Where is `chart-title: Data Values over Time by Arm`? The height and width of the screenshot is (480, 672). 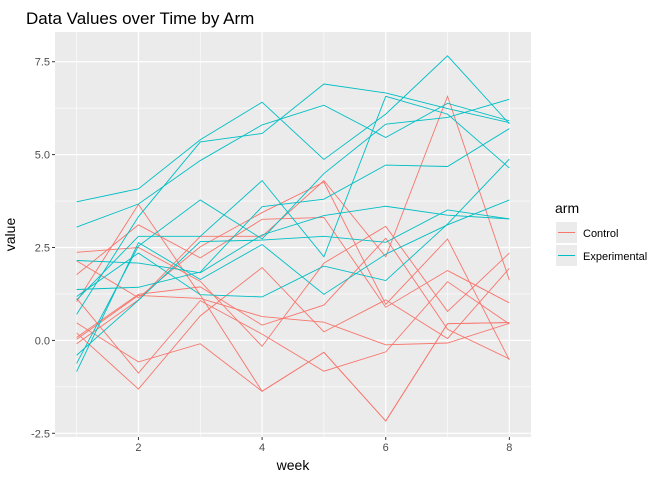
chart-title: Data Values over Time by Arm is located at coordinates (140, 18).